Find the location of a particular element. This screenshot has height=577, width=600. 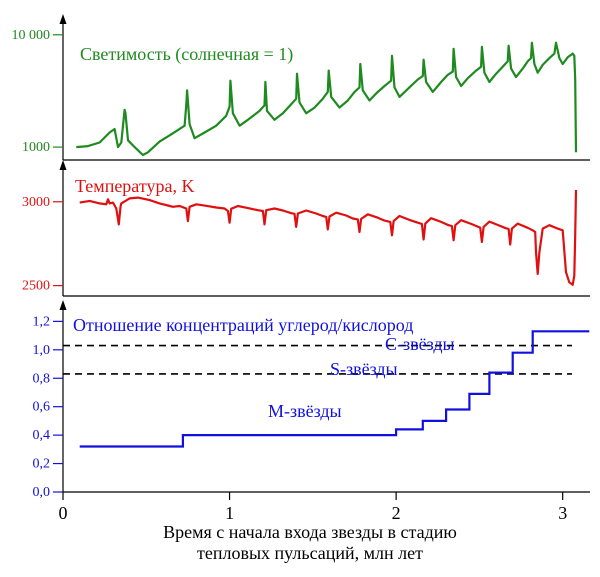

c-stars-label: С-звёзды is located at coordinates (420, 344).